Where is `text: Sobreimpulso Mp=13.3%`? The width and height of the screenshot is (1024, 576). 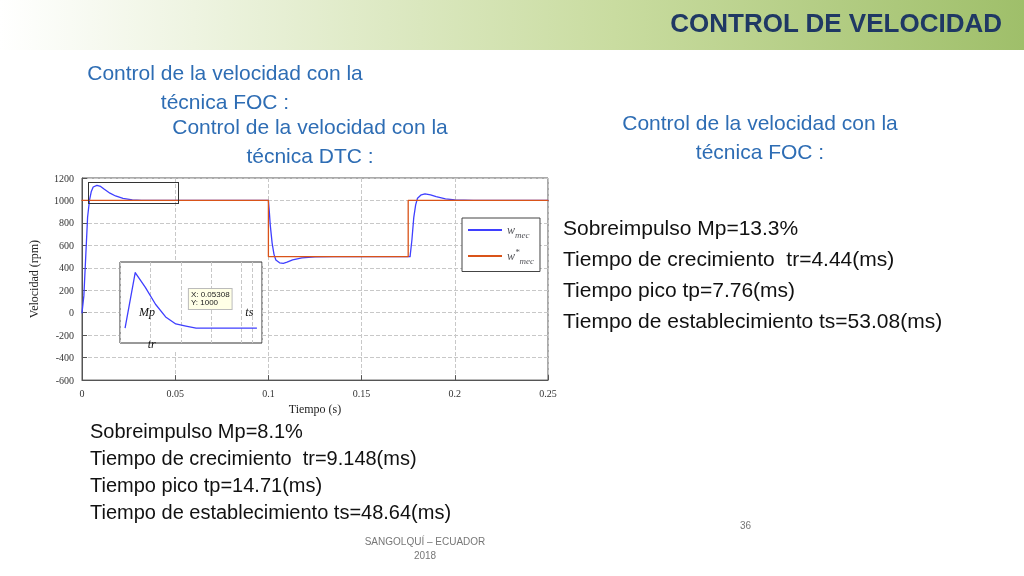 text: Sobreimpulso Mp=13.3% is located at coordinates (681, 227).